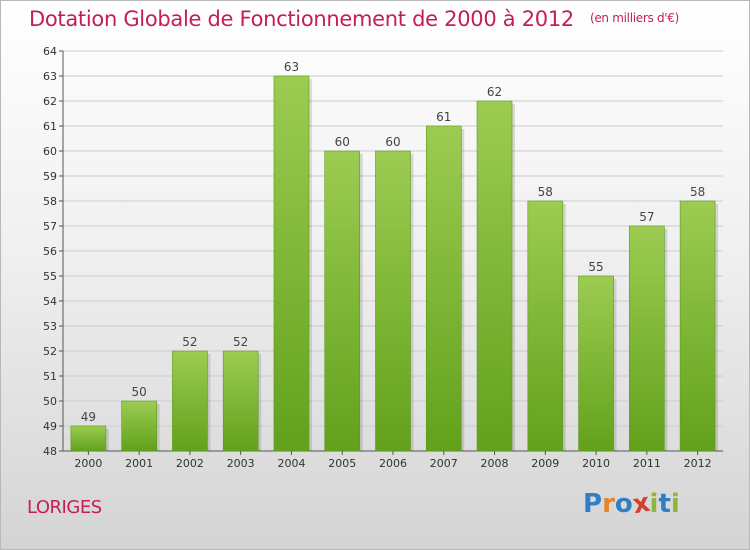 Image resolution: width=750 pixels, height=550 pixels. What do you see at coordinates (50, 326) in the screenshot?
I see `y-tick-label-53: 53` at bounding box center [50, 326].